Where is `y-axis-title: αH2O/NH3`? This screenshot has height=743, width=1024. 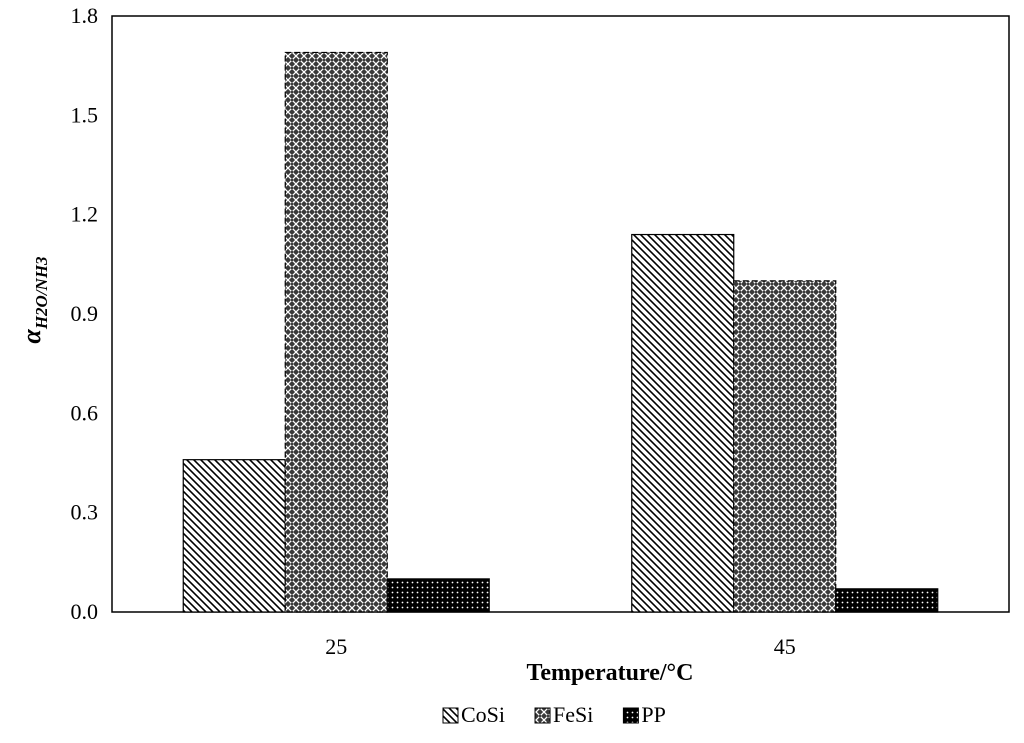 y-axis-title: αH2O/NH3 is located at coordinates (34, 300).